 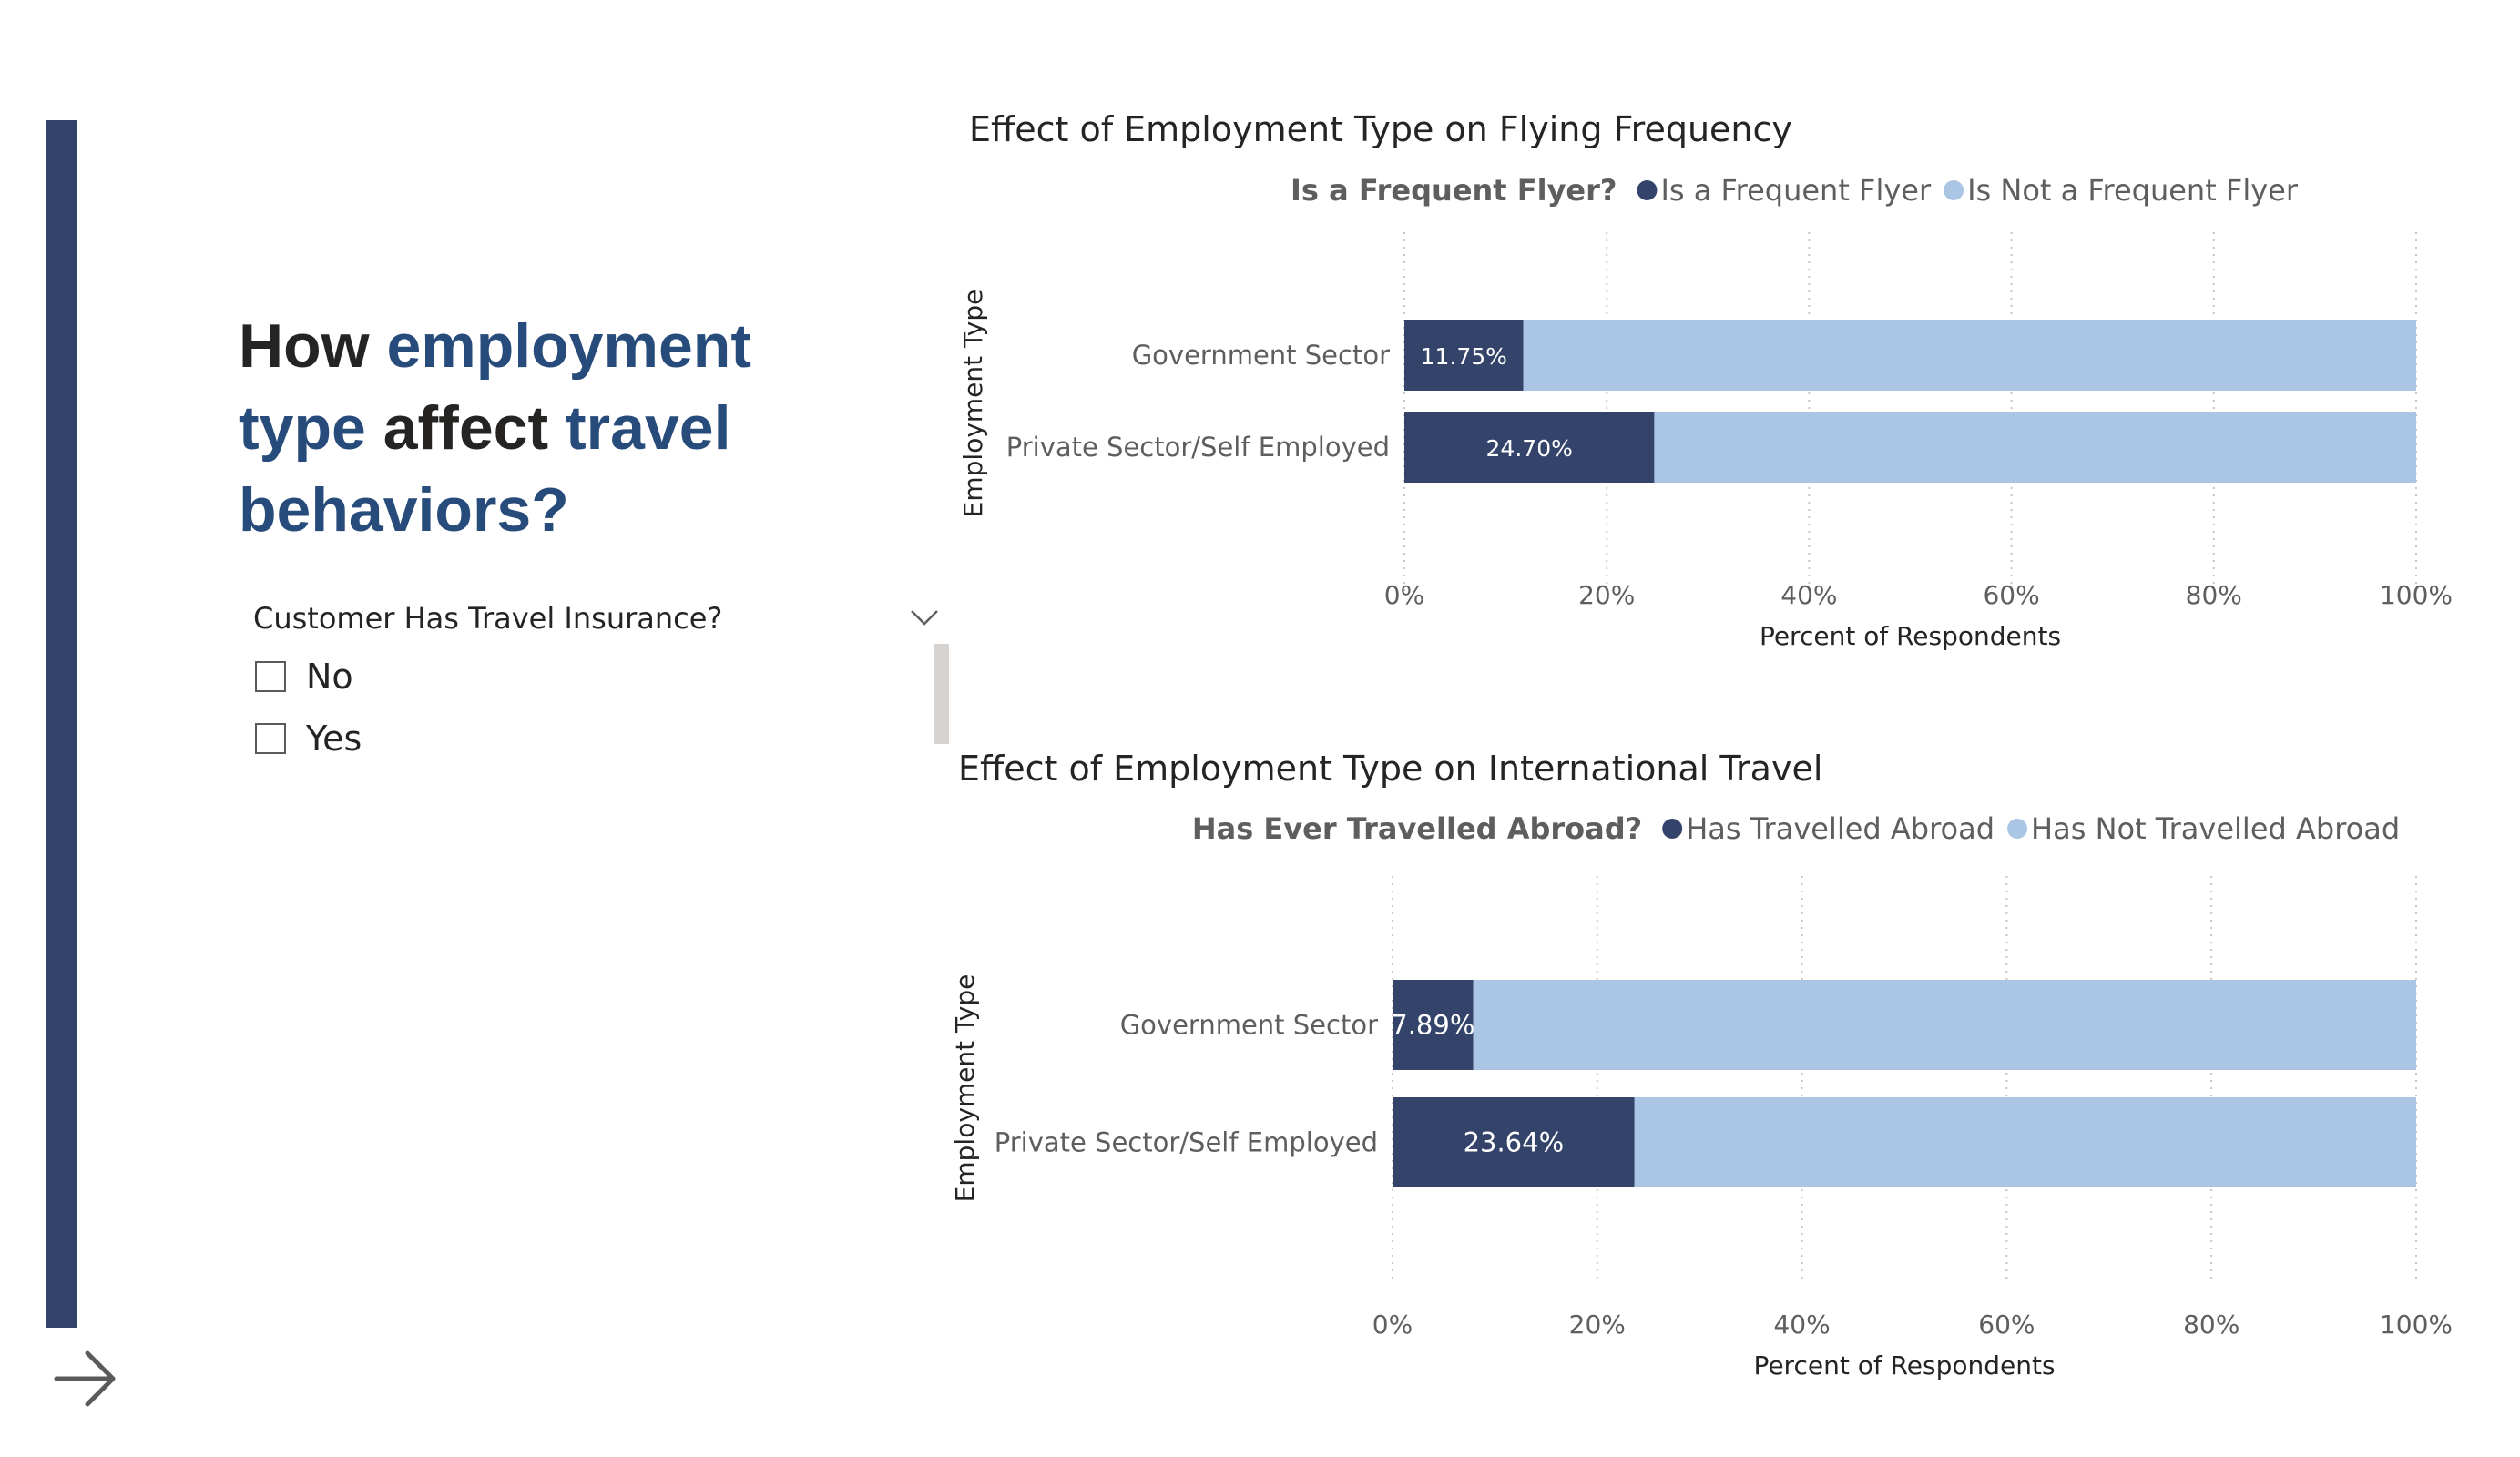 What do you see at coordinates (485, 469) in the screenshot?
I see `heading-part-highlight: travel behaviors?` at bounding box center [485, 469].